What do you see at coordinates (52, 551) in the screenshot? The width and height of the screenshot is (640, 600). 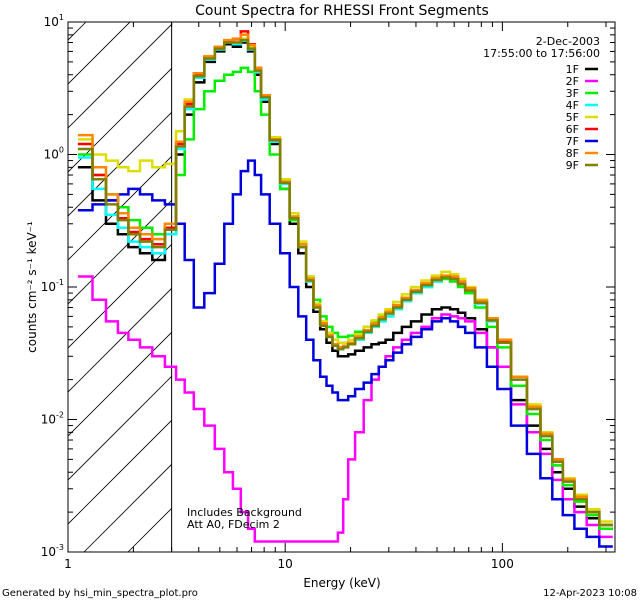 I see `y-tick-label: 10⁻³` at bounding box center [52, 551].